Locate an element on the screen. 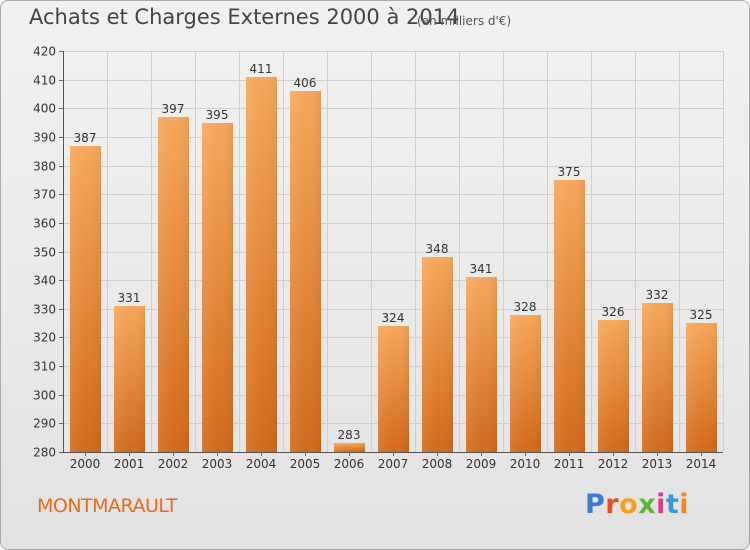 Image resolution: width=750 pixels, height=550 pixels. proxiti-logo: Proxiti is located at coordinates (637, 504).